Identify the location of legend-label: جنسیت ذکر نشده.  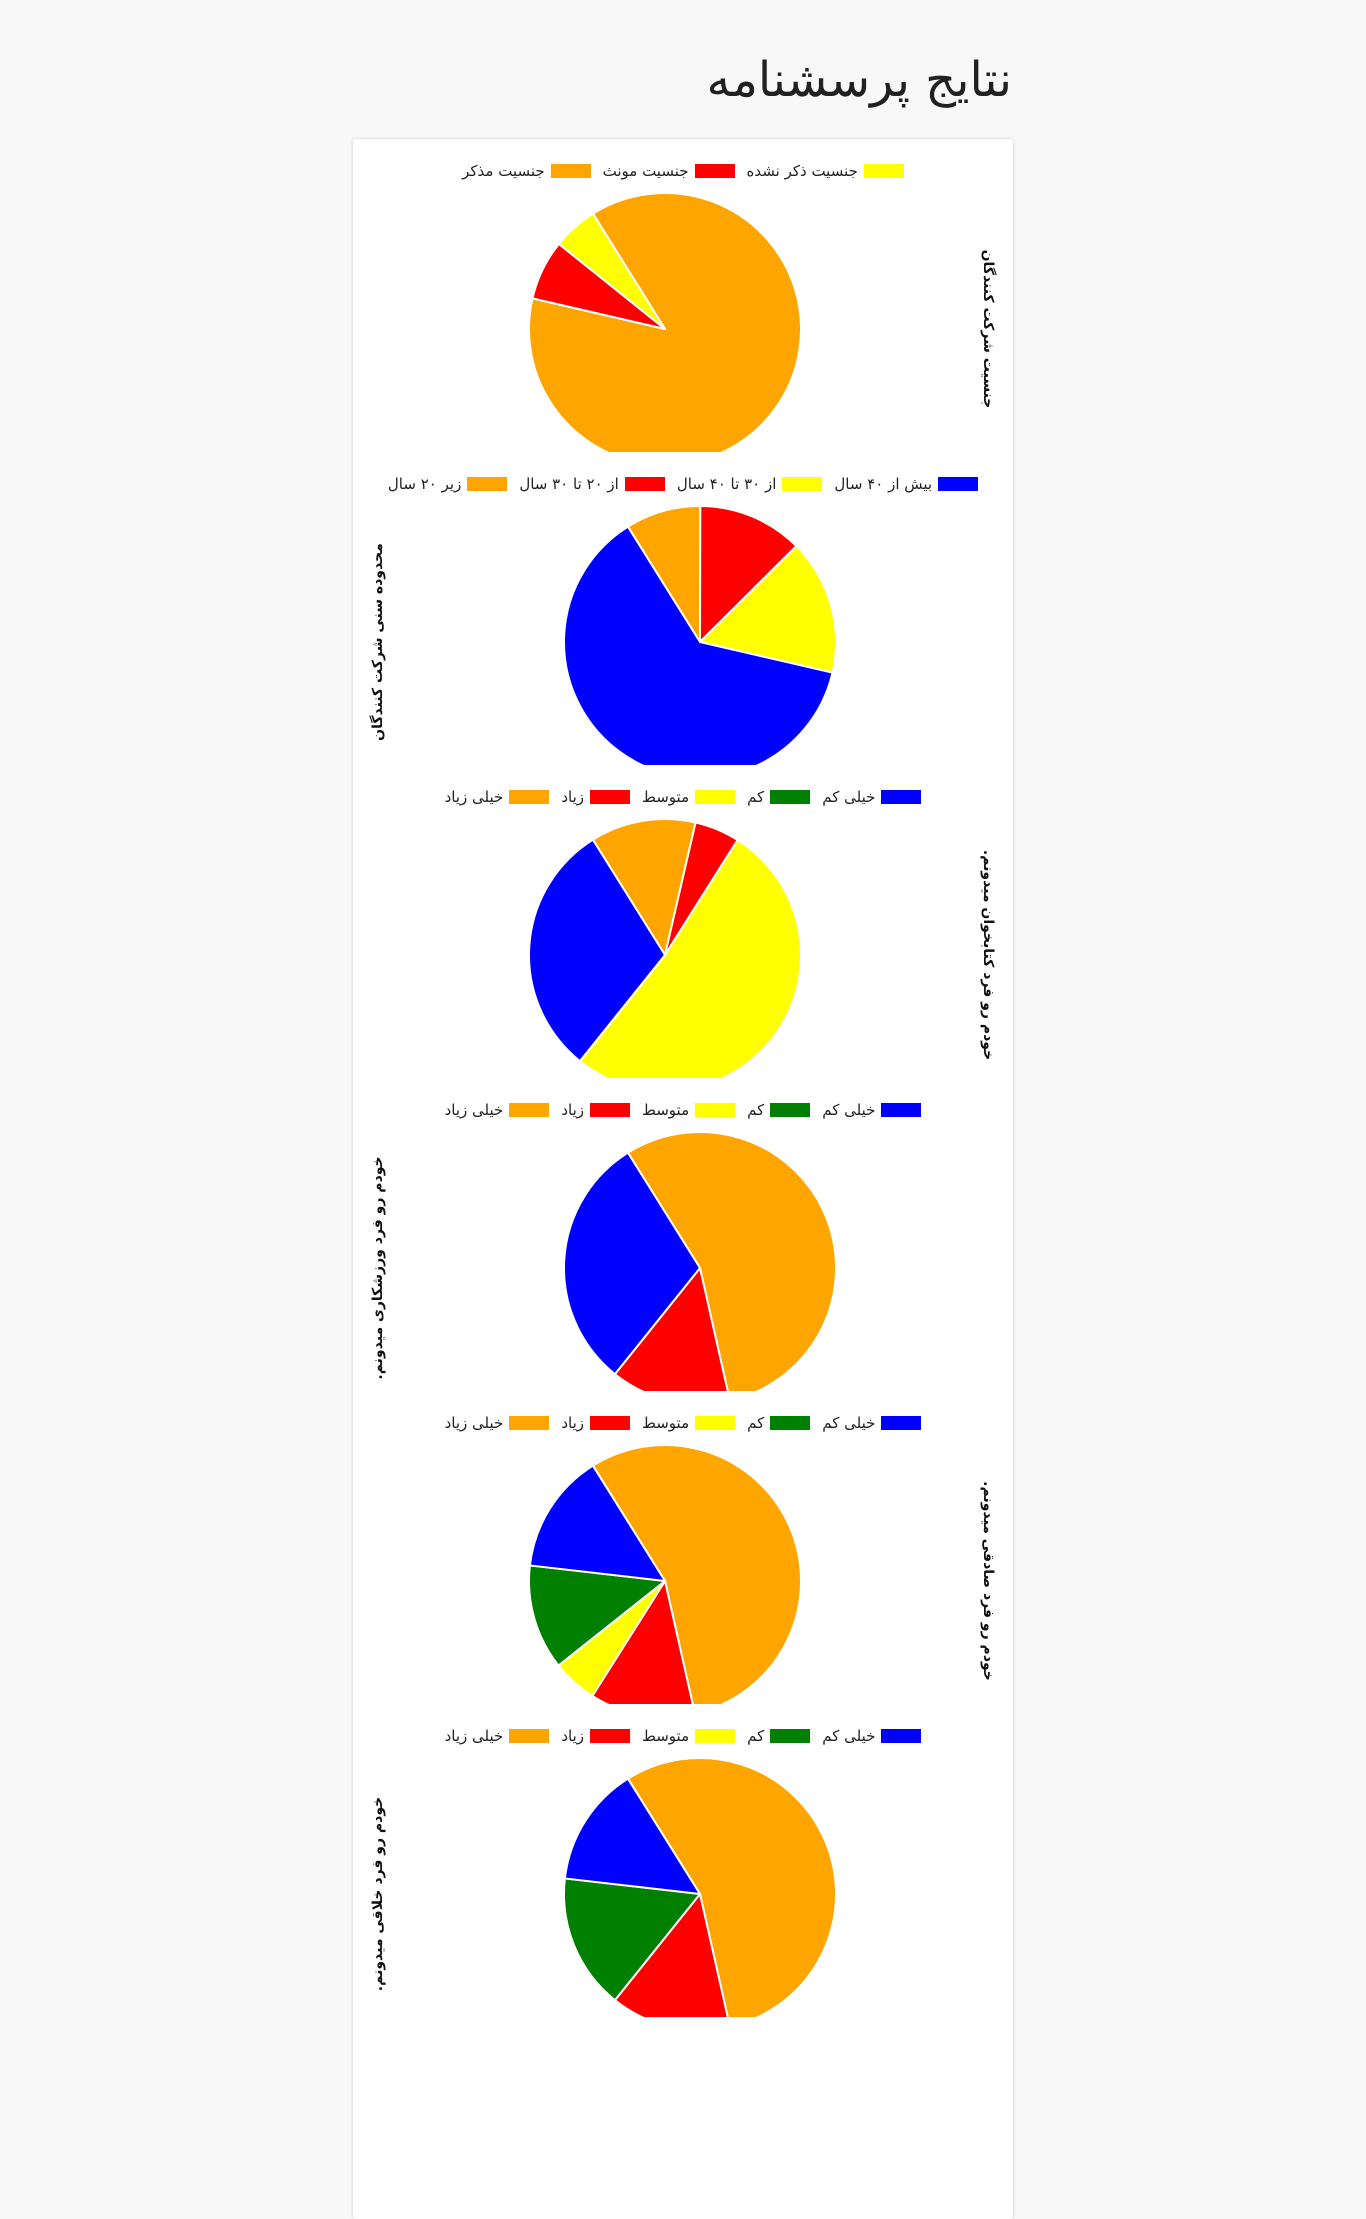
(802, 171).